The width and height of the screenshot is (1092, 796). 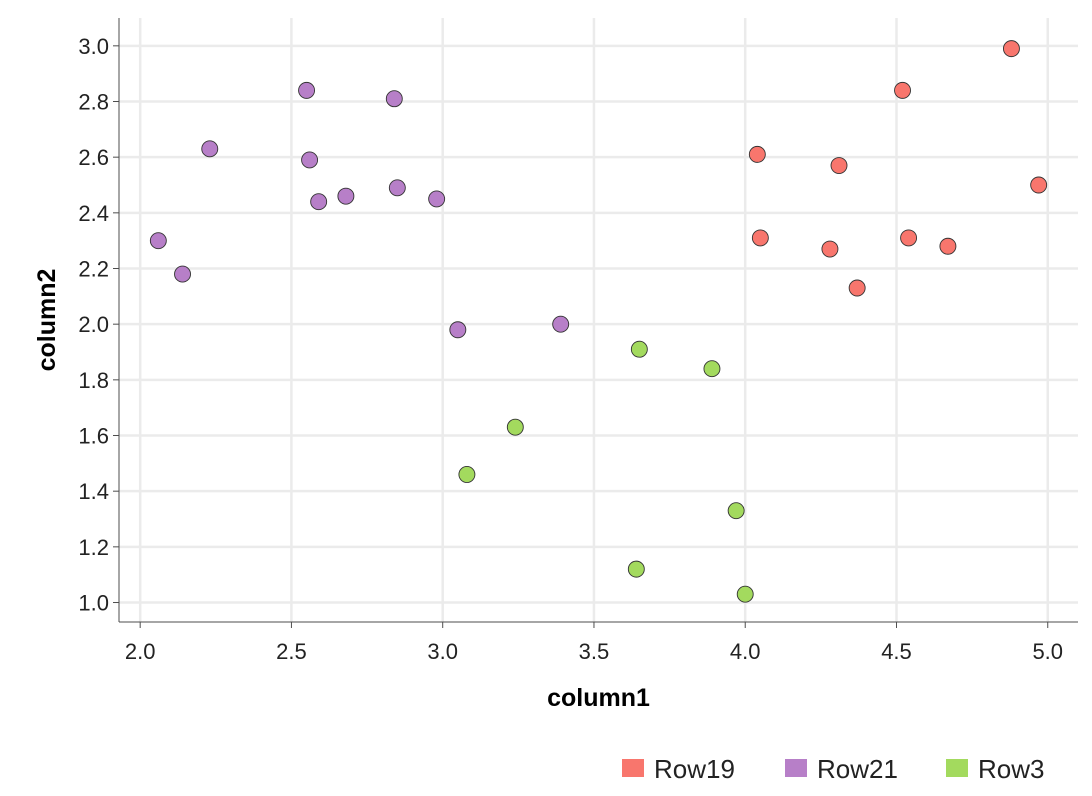 I want to click on y-tick-label: 1.4, so click(x=93, y=491).